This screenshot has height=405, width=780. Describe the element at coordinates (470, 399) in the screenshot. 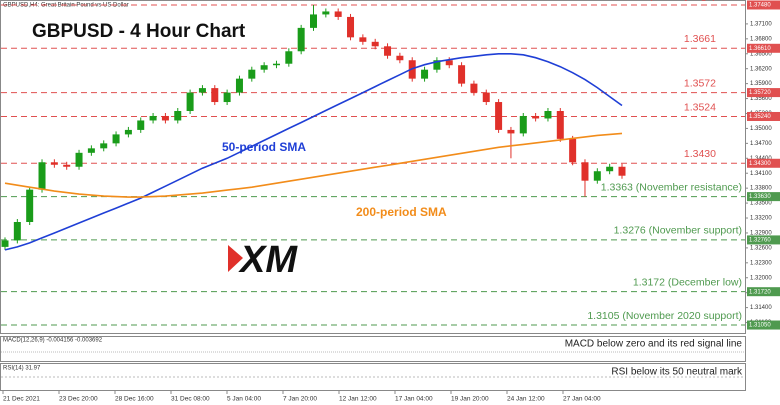

I see `x-tick-label: 19 Jan 20:00` at that location.